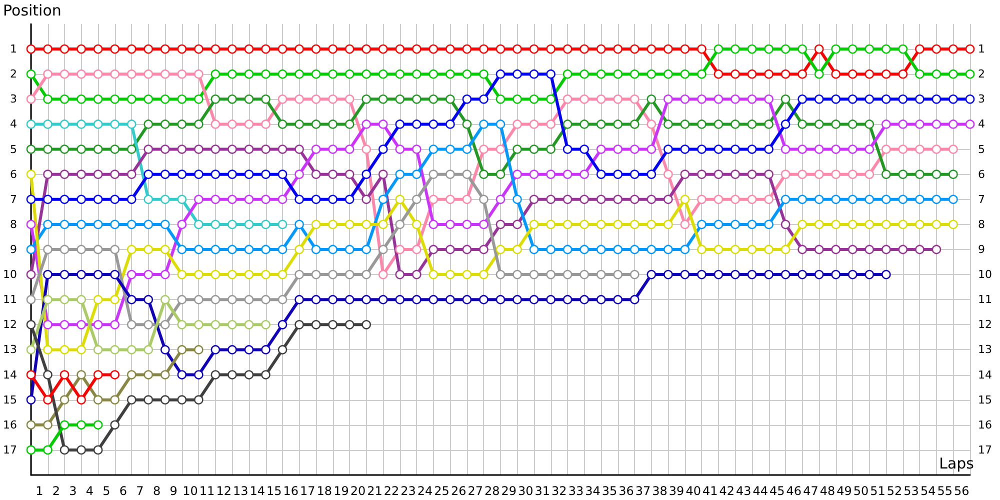 This screenshot has height=500, width=1000. Describe the element at coordinates (13, 249) in the screenshot. I see `y-tick-label: 9` at that location.